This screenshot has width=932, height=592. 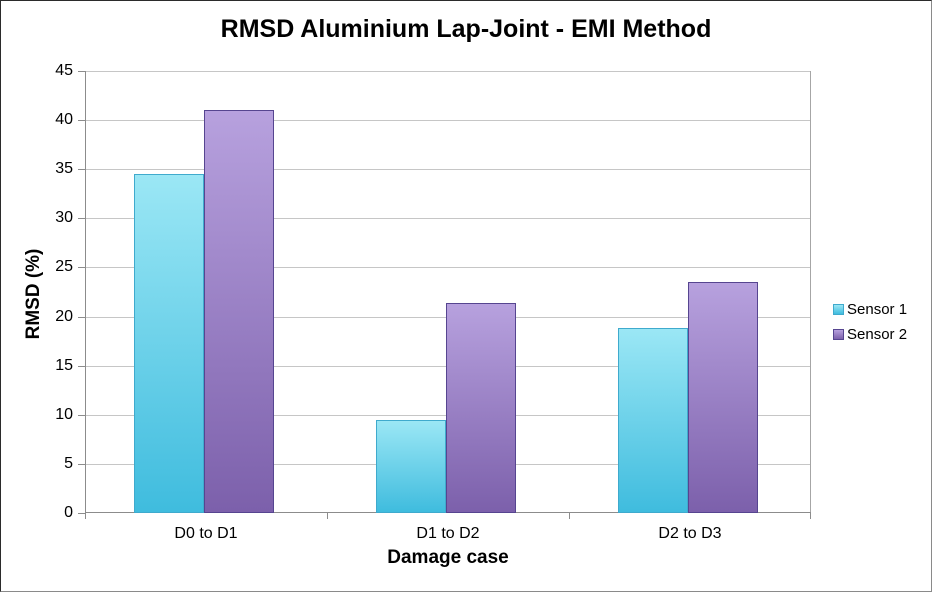 I want to click on y-tick-label: 15, so click(x=64, y=365).